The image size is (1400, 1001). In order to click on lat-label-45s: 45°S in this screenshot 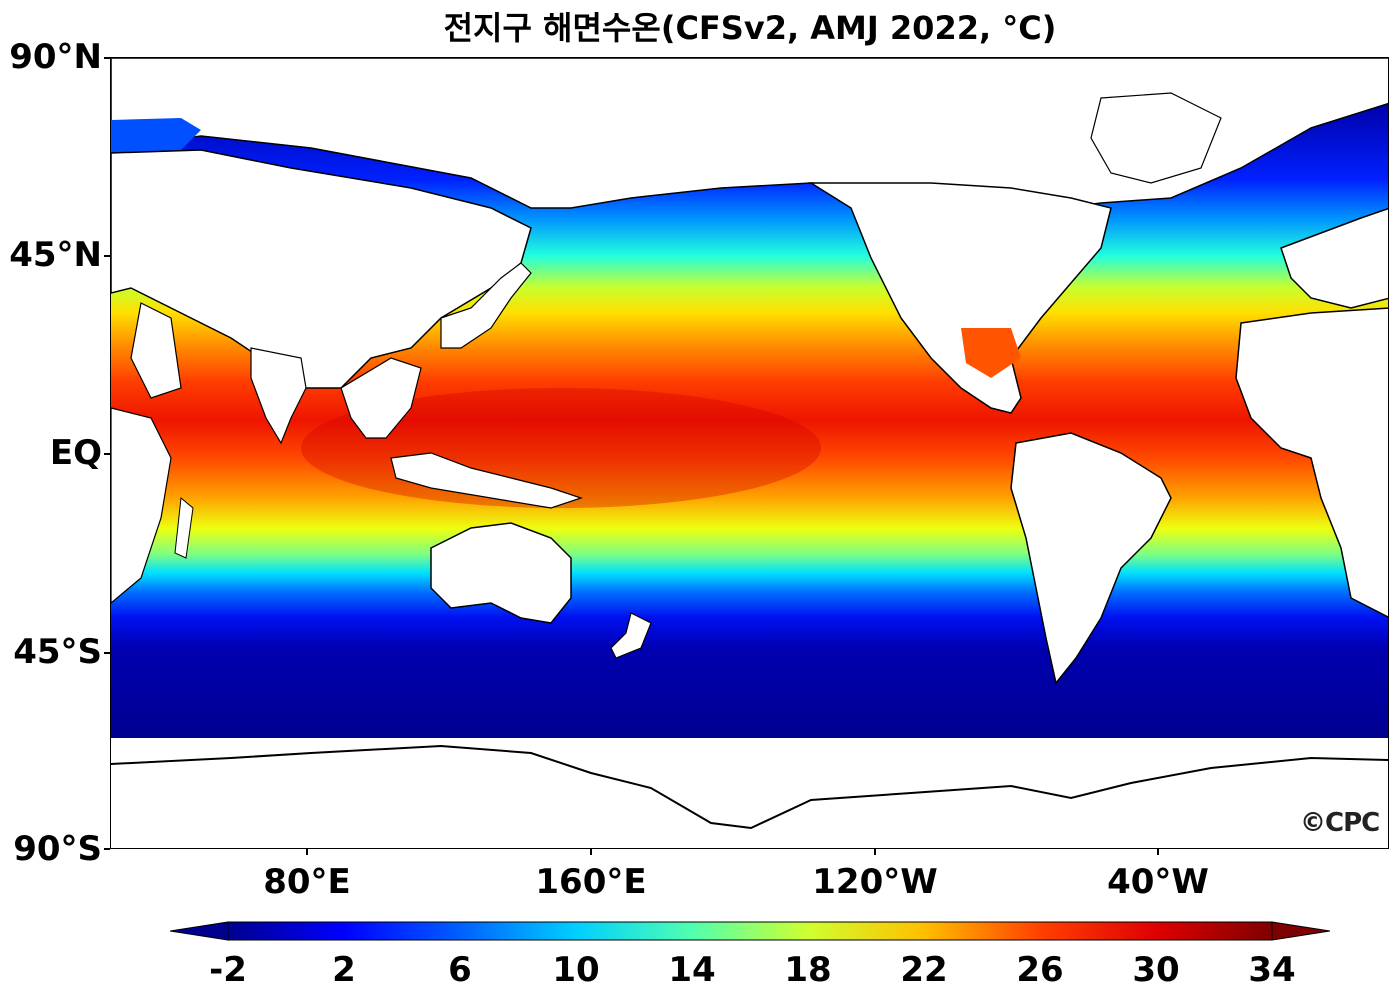, I will do `click(57, 652)`.